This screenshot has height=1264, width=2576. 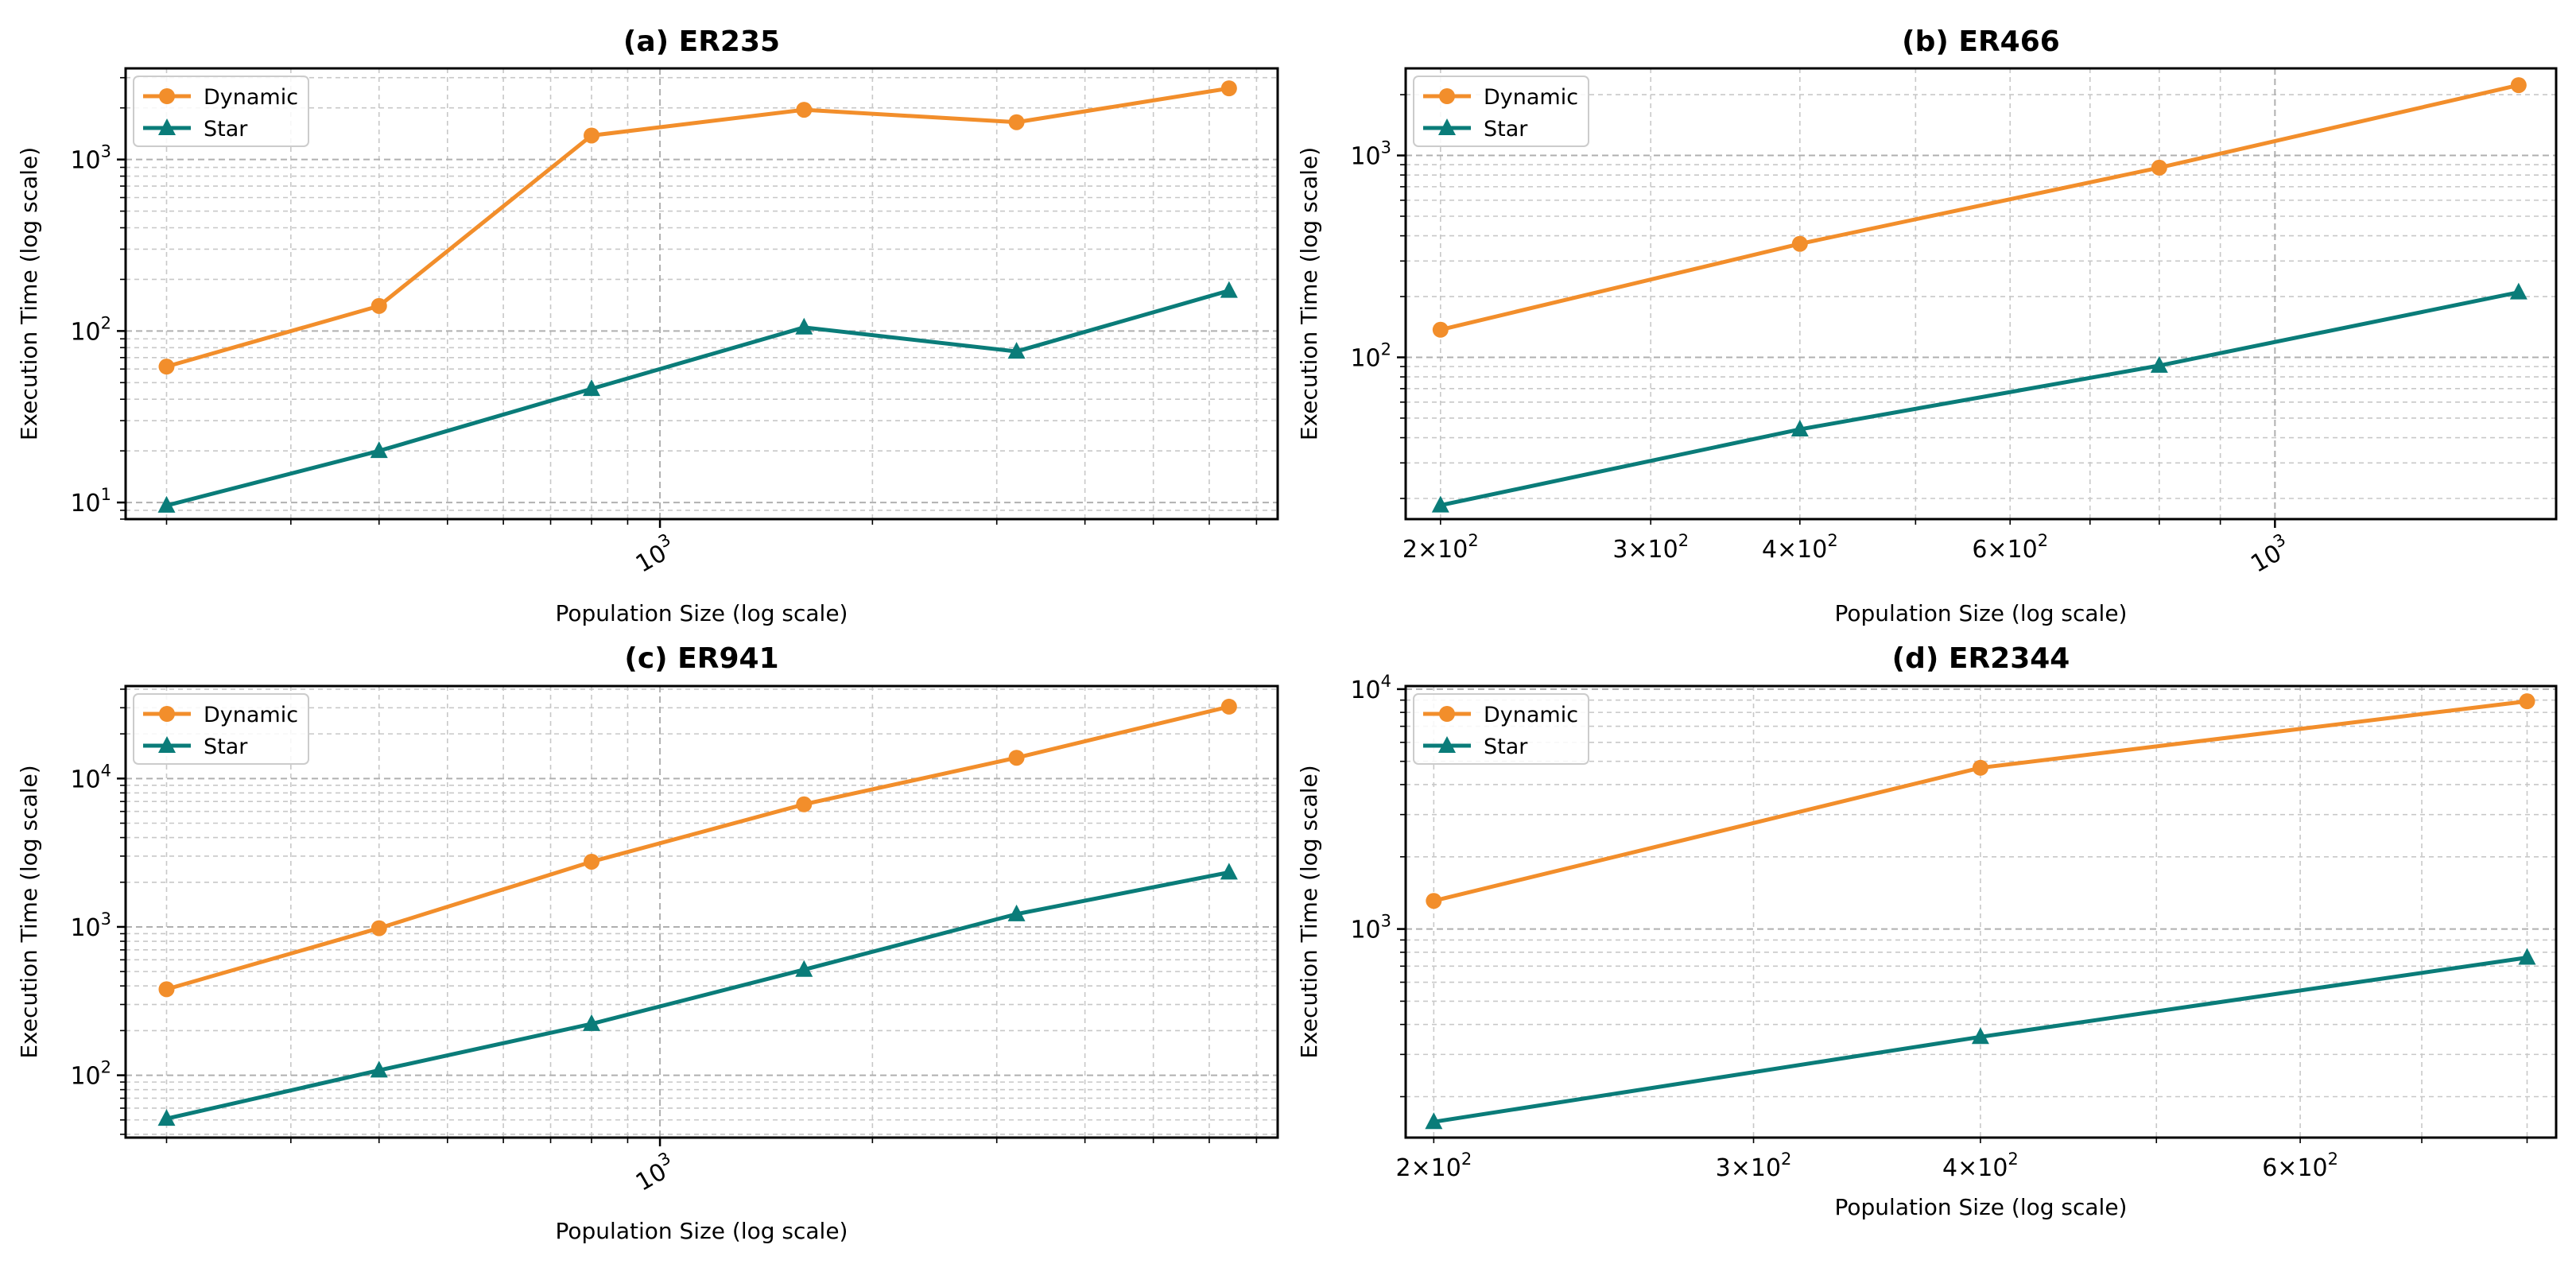 What do you see at coordinates (1433, 1166) in the screenshot?
I see `x-tick-label: 2×102` at bounding box center [1433, 1166].